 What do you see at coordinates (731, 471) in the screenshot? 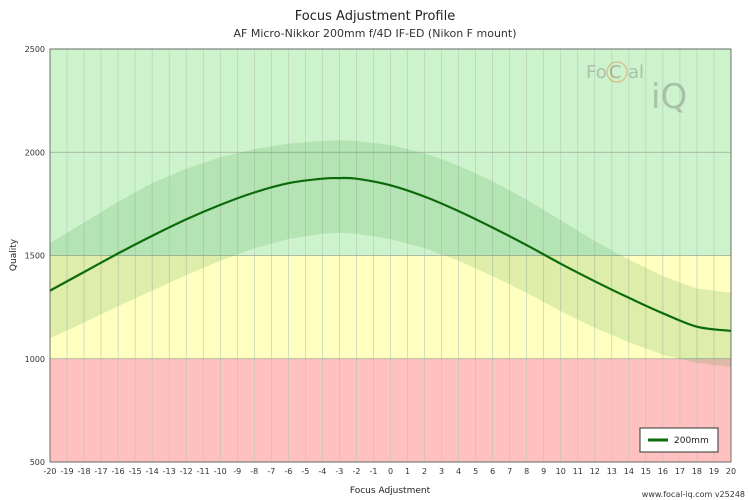
I see `x-tick-label: 20` at bounding box center [731, 471].